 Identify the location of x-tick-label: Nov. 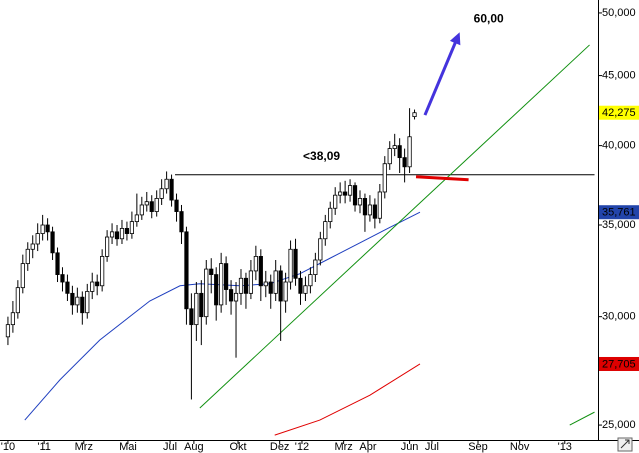
(520, 447).